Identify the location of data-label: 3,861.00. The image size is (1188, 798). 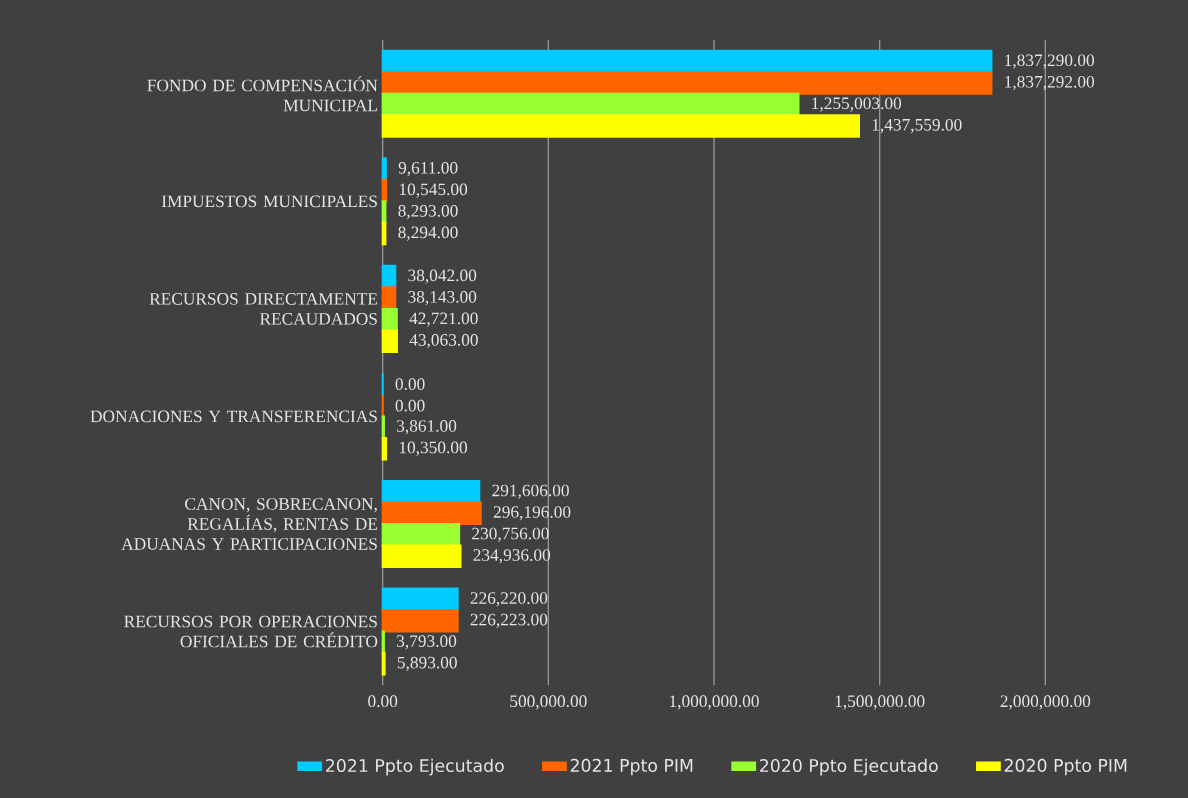
(427, 427).